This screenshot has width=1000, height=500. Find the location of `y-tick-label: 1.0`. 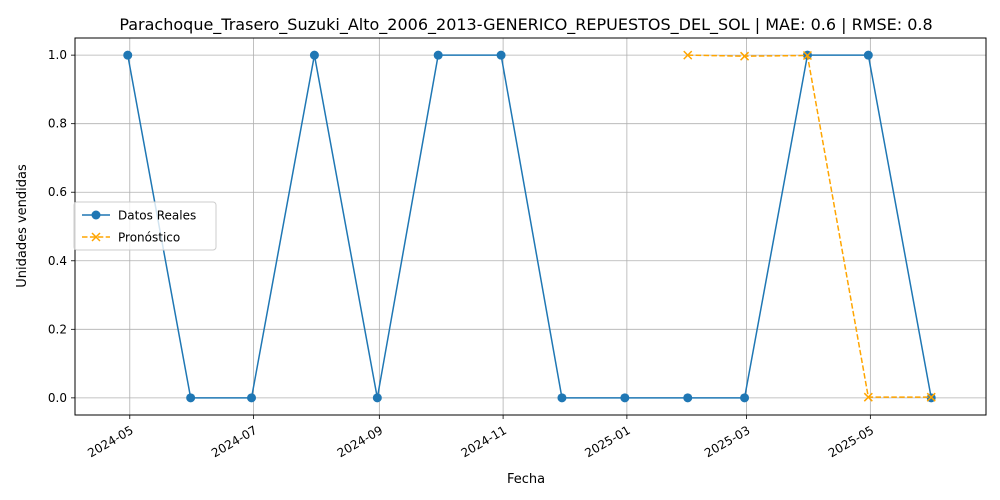

y-tick-label: 1.0 is located at coordinates (57, 55).